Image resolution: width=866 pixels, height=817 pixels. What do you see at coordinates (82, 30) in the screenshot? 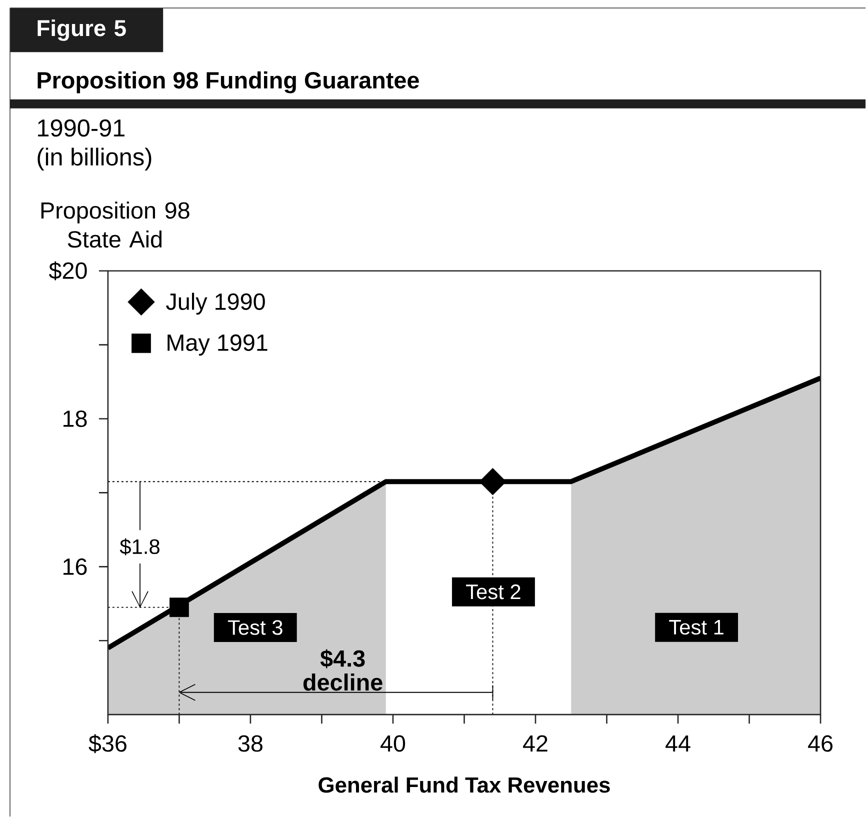
I see `caption: Figure 5` at bounding box center [82, 30].